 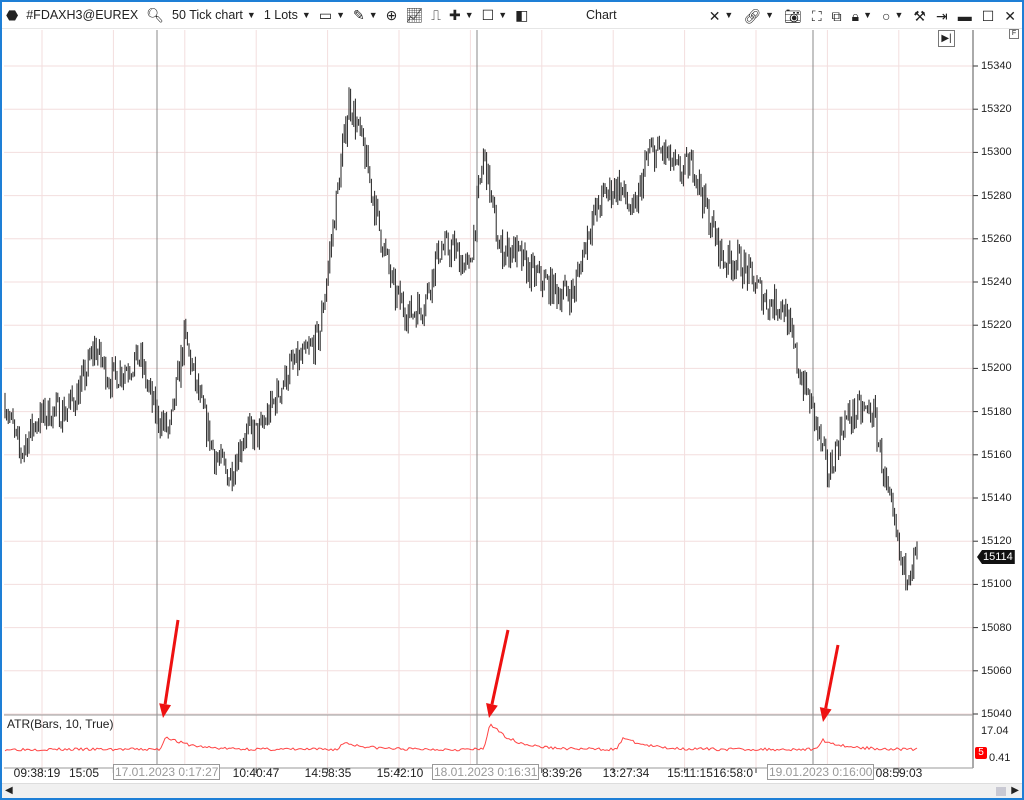 I want to click on price-axis-label: 15240, so click(x=996, y=282).